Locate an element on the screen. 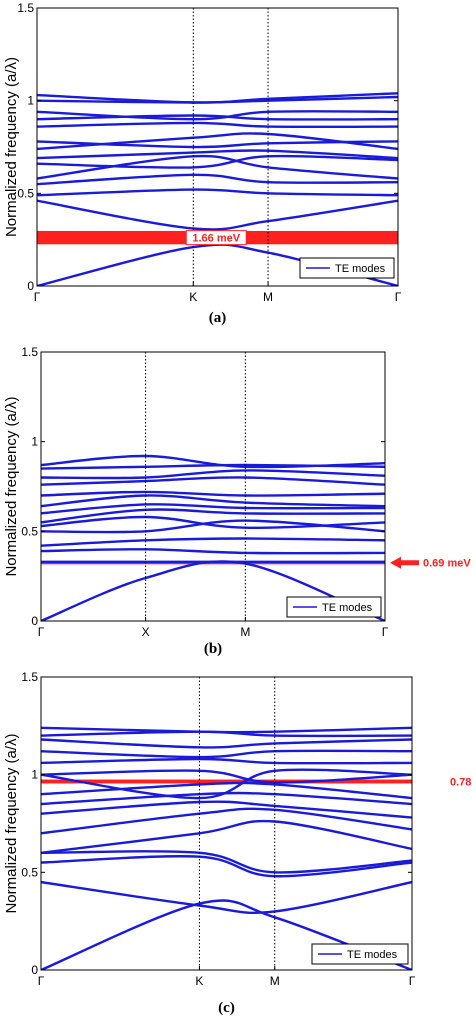 The width and height of the screenshot is (474, 1018). panel-caption: (c) is located at coordinates (226, 1008).